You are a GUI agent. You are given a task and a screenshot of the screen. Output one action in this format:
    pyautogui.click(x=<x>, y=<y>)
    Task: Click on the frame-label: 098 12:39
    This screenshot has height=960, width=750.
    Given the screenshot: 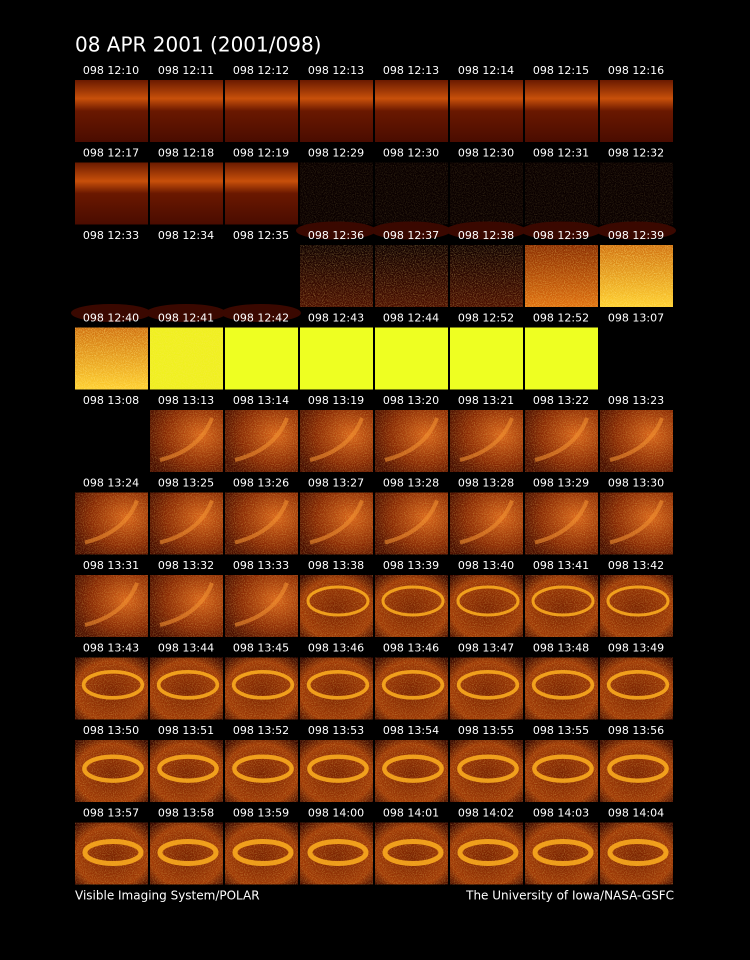 What is the action you would take?
    pyautogui.click(x=561, y=235)
    